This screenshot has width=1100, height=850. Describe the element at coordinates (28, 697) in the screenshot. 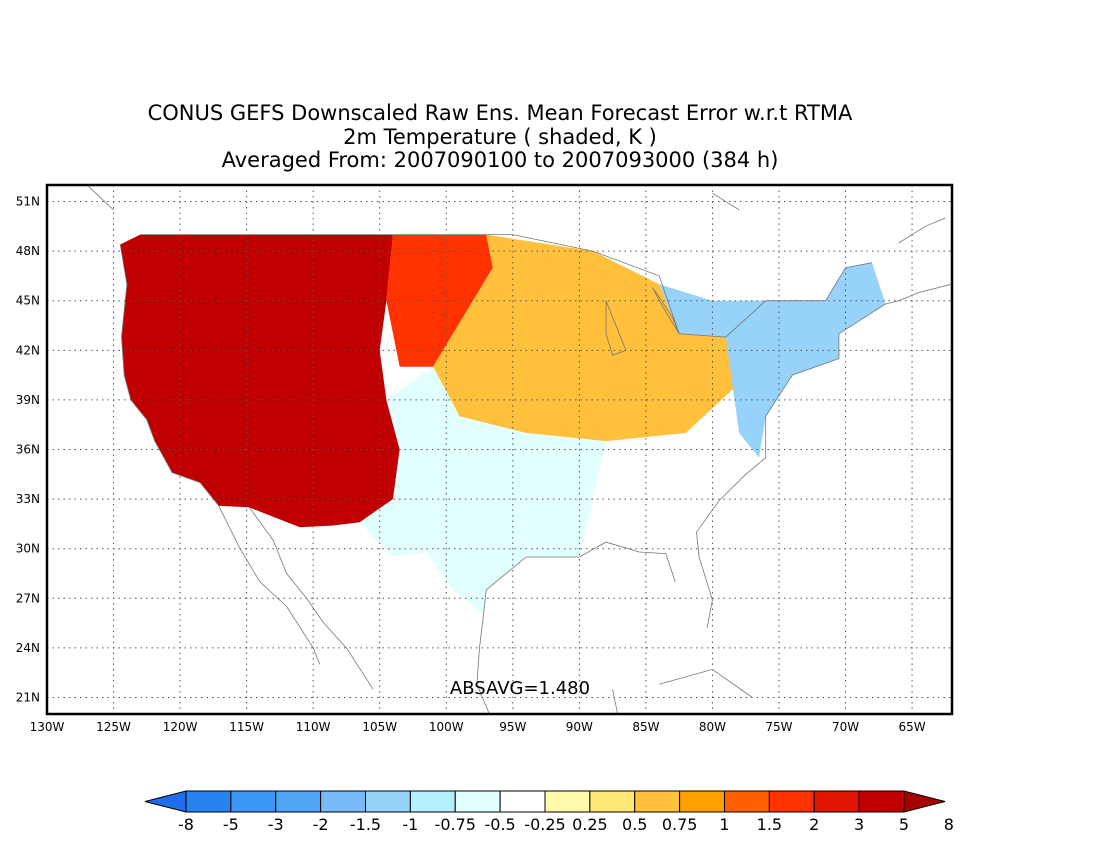

I see `lat-tick-label: 21N` at that location.